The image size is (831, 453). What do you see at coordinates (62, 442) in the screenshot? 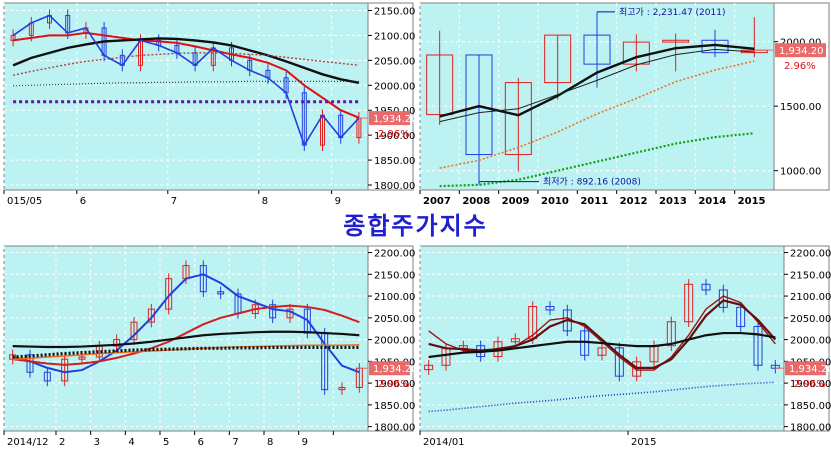
I see `x-tick-label: 2` at bounding box center [62, 442].